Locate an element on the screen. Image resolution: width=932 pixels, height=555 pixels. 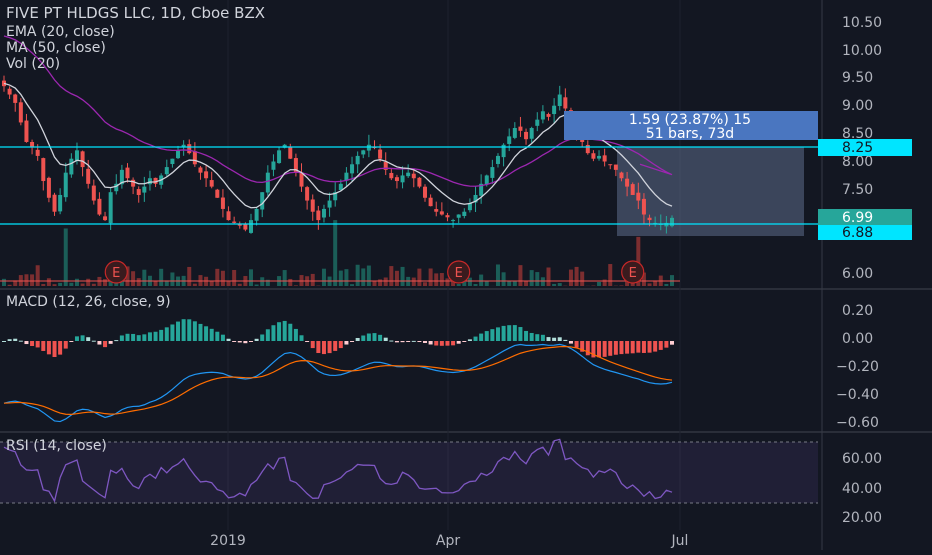
macd-tick: 0.00 is located at coordinates (857, 339).